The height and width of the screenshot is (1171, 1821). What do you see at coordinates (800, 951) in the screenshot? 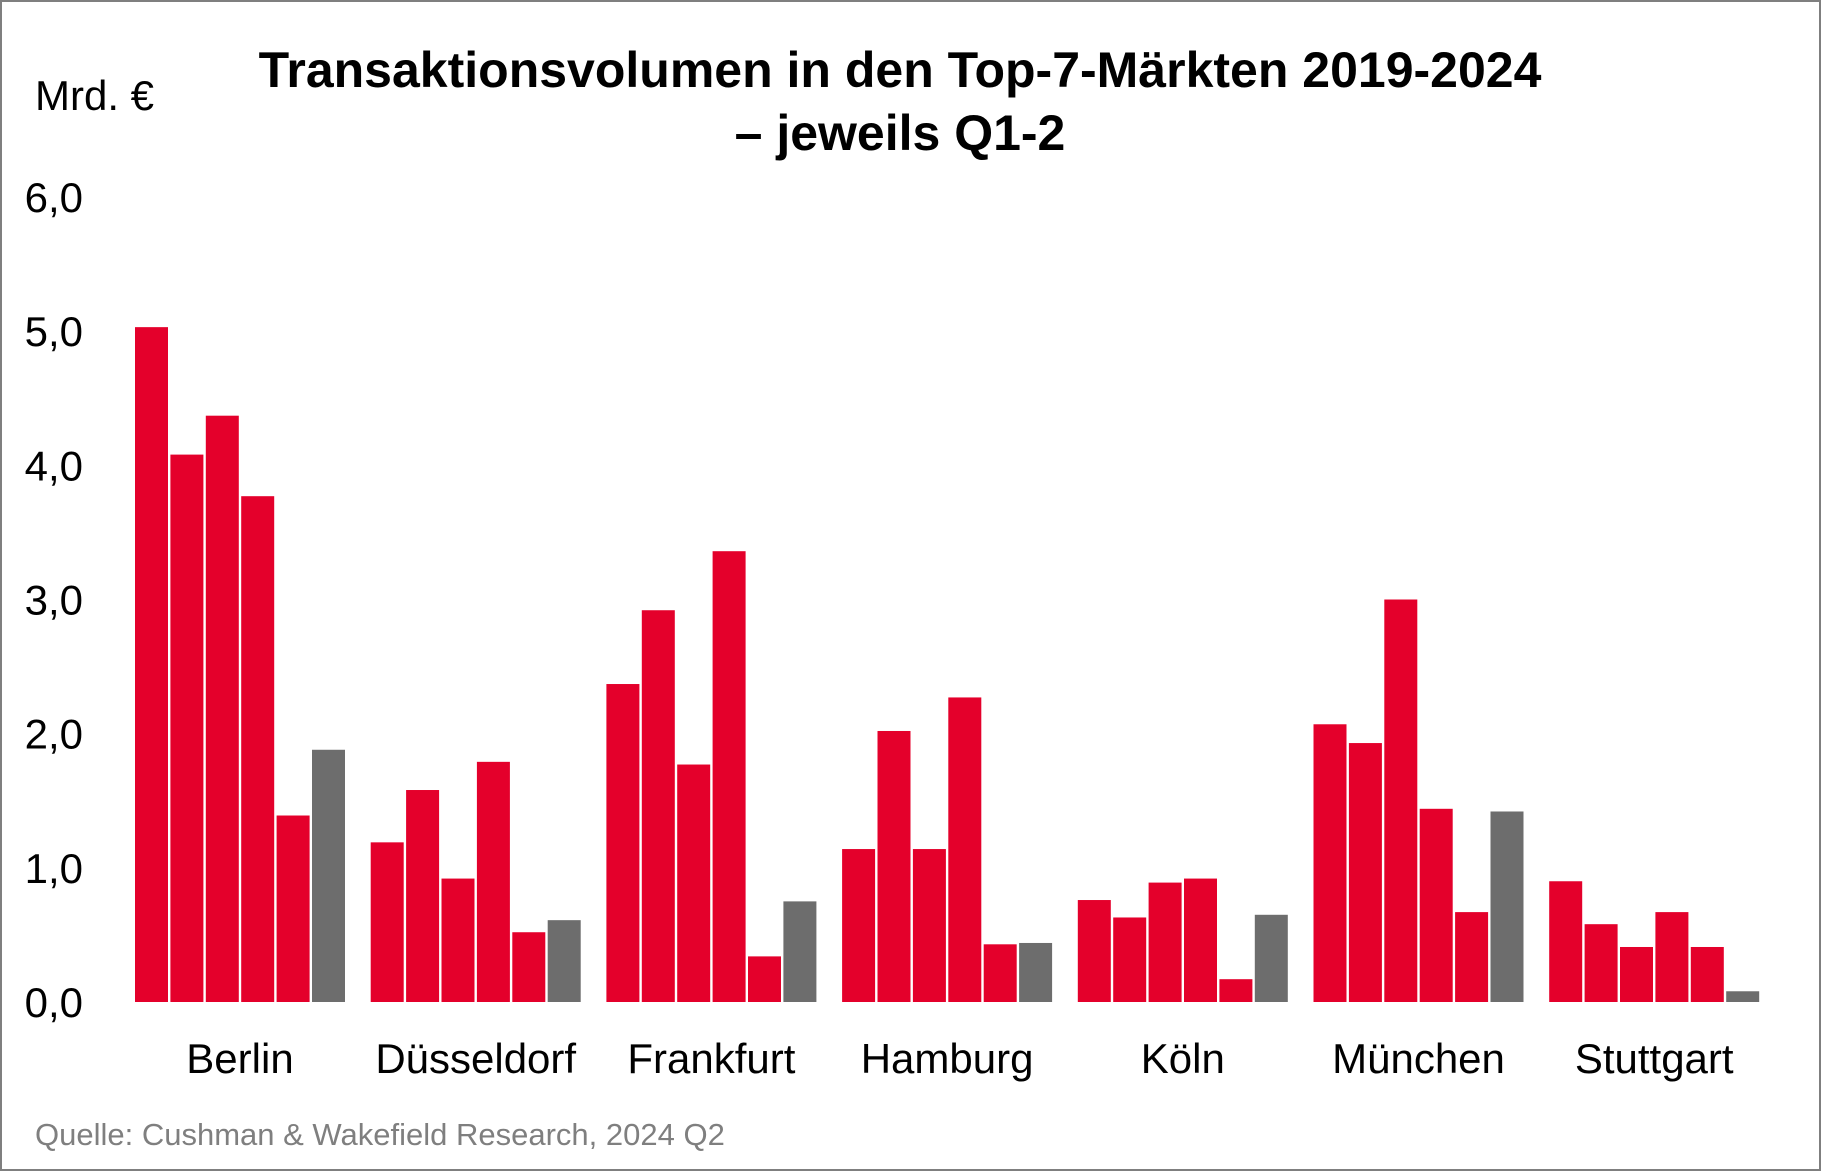
I see `bar-frankfurt-2024` at bounding box center [800, 951].